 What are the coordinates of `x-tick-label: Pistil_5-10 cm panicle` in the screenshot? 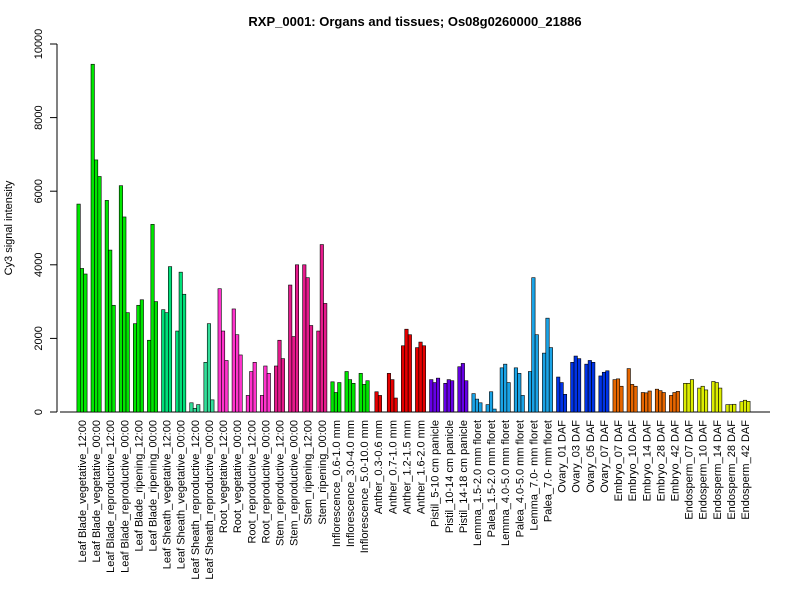 It's located at (436, 473).